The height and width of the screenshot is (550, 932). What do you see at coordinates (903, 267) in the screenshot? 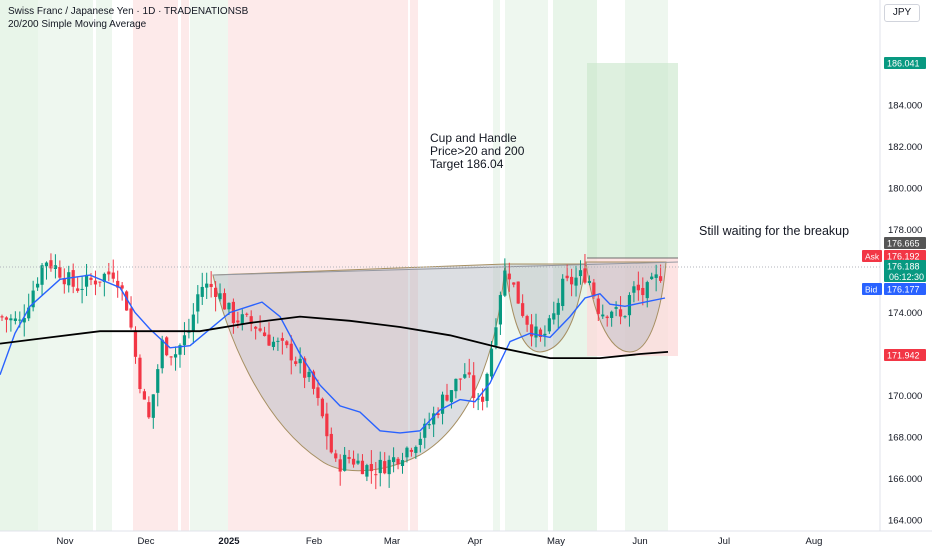
I see `price-label-value: 176.188` at bounding box center [903, 267].